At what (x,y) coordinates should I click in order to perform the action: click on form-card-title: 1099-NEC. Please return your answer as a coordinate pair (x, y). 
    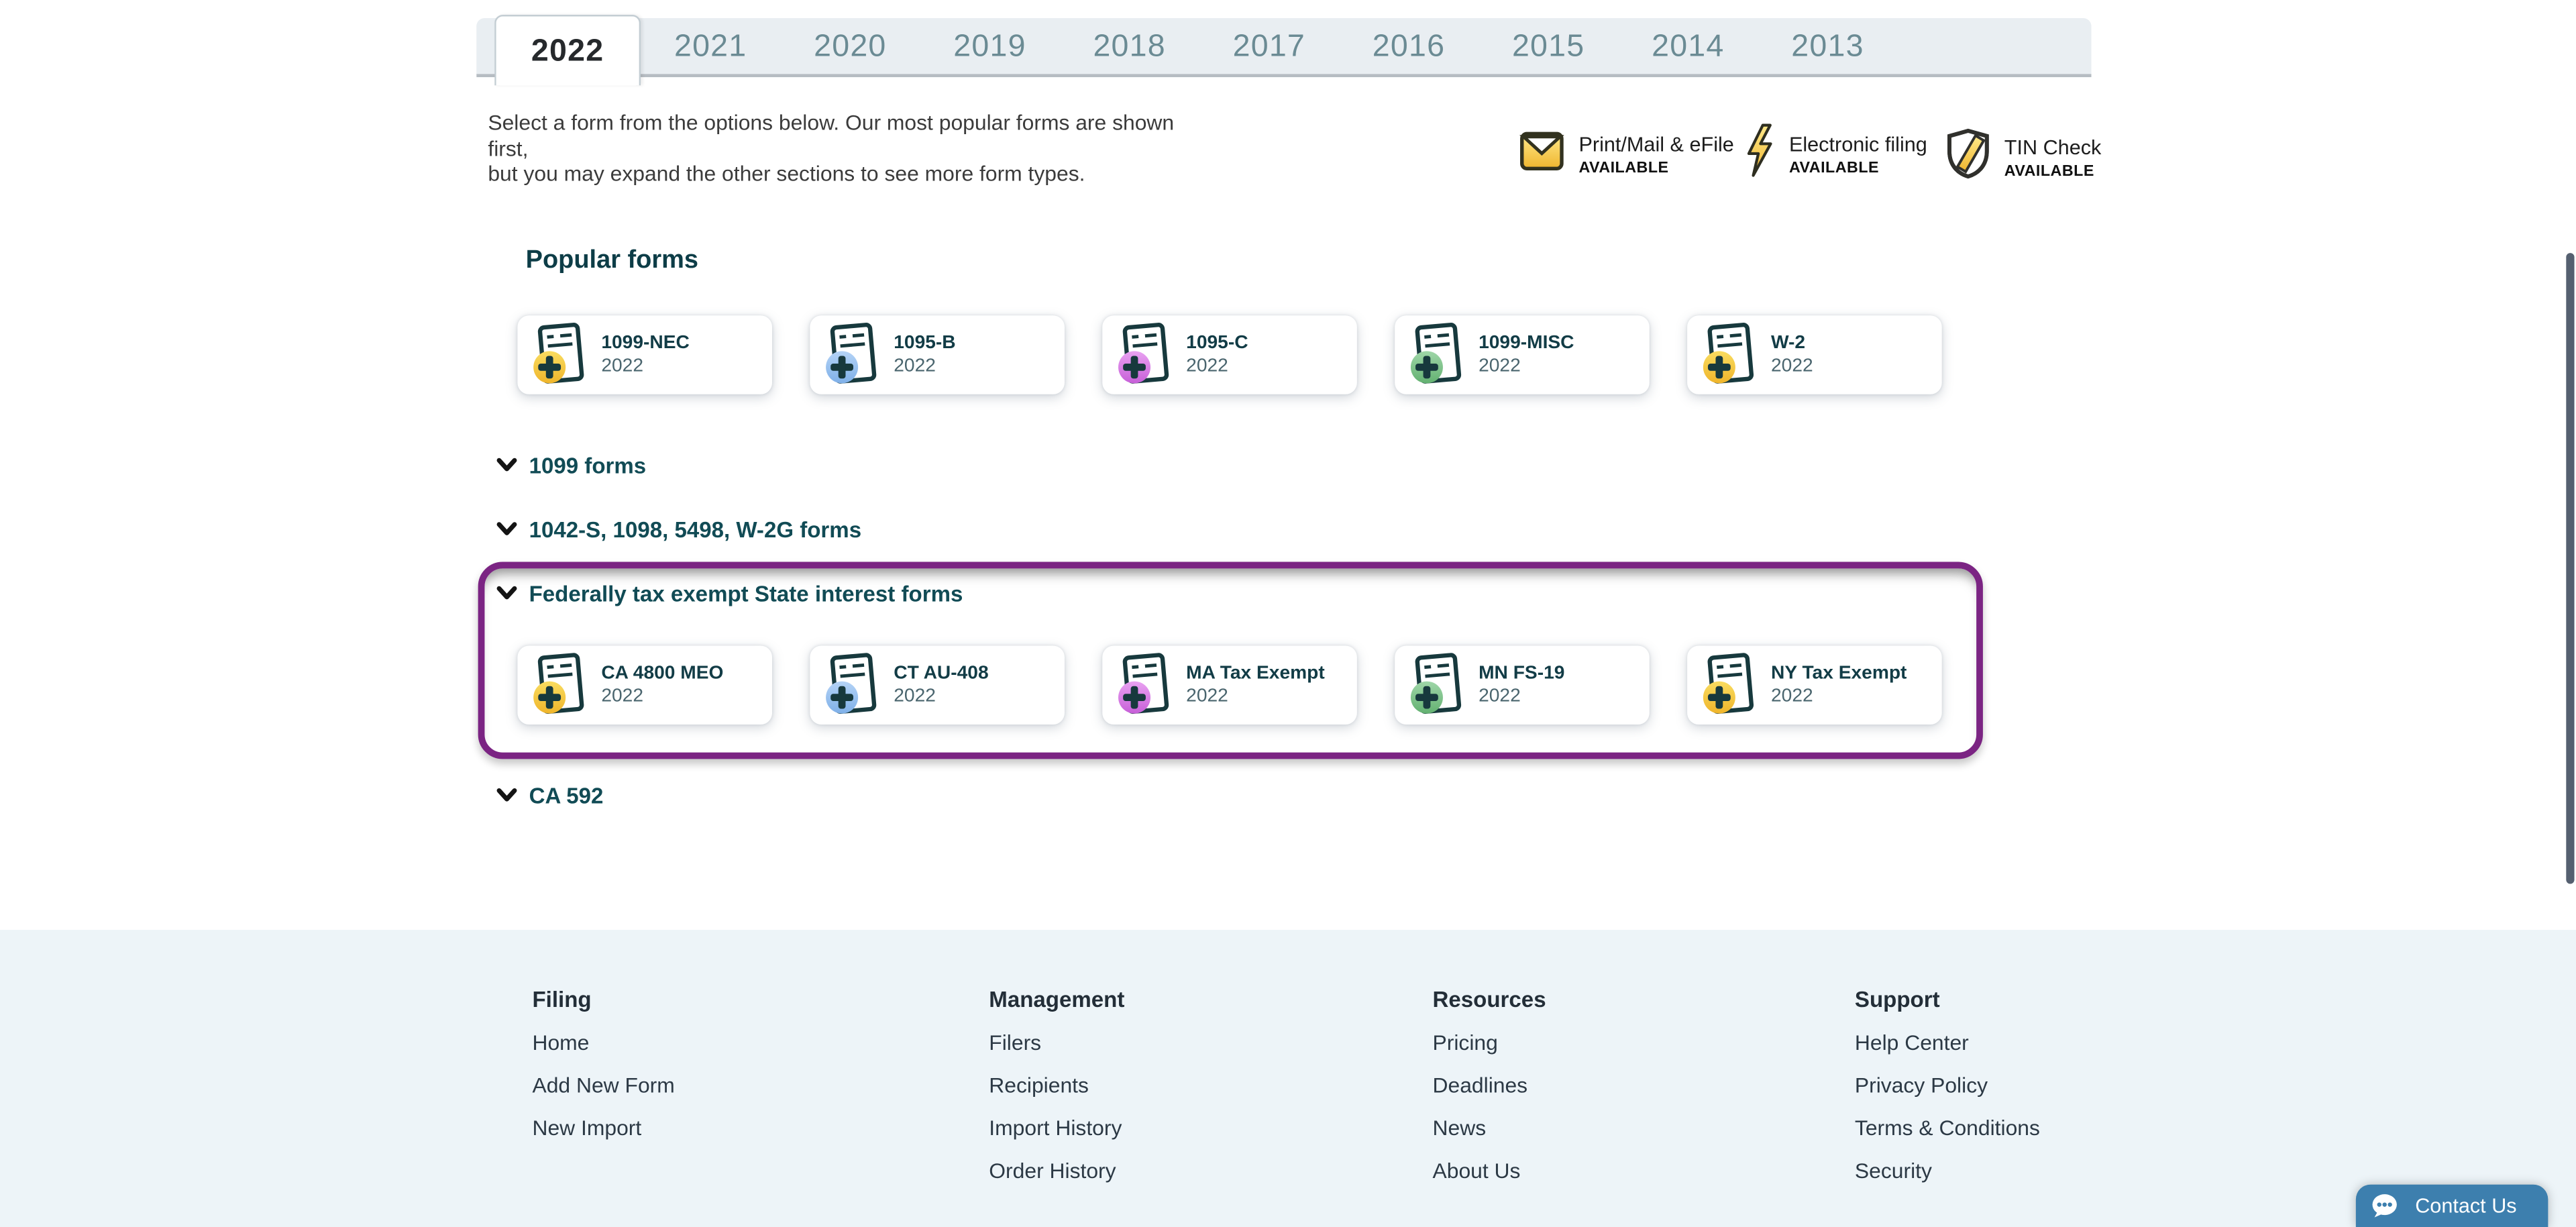
    Looking at the image, I should click on (645, 343).